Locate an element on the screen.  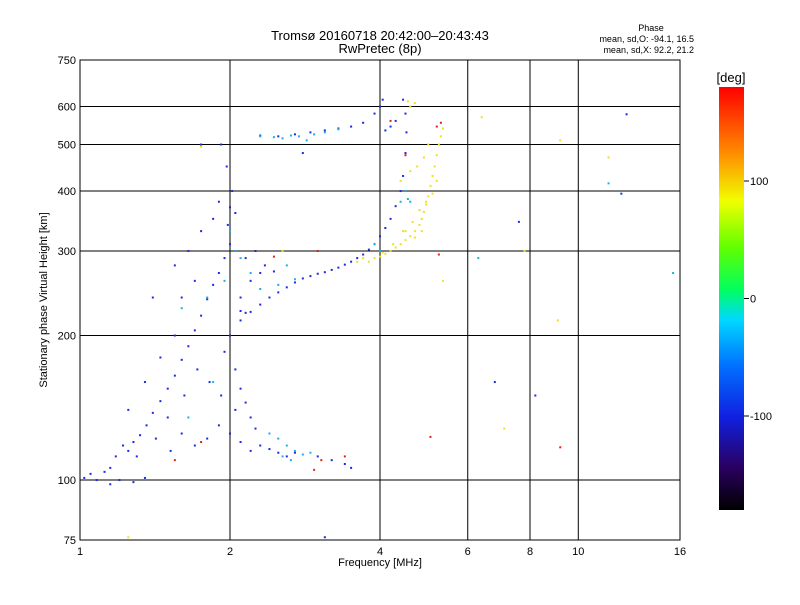
y-tick-label: 600 is located at coordinates (67, 108).